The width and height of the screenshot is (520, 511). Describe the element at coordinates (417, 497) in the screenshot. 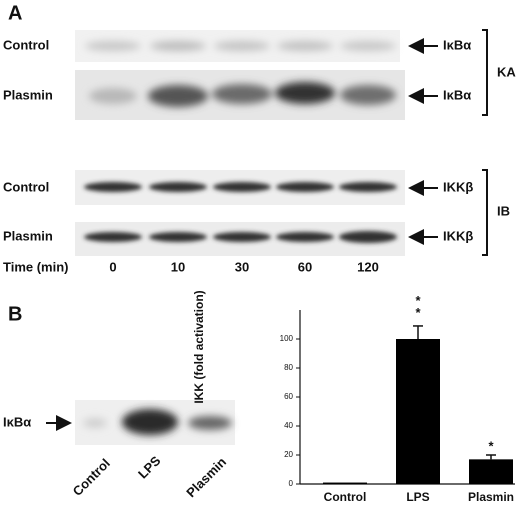

I see `x-tick-label: LPS` at that location.